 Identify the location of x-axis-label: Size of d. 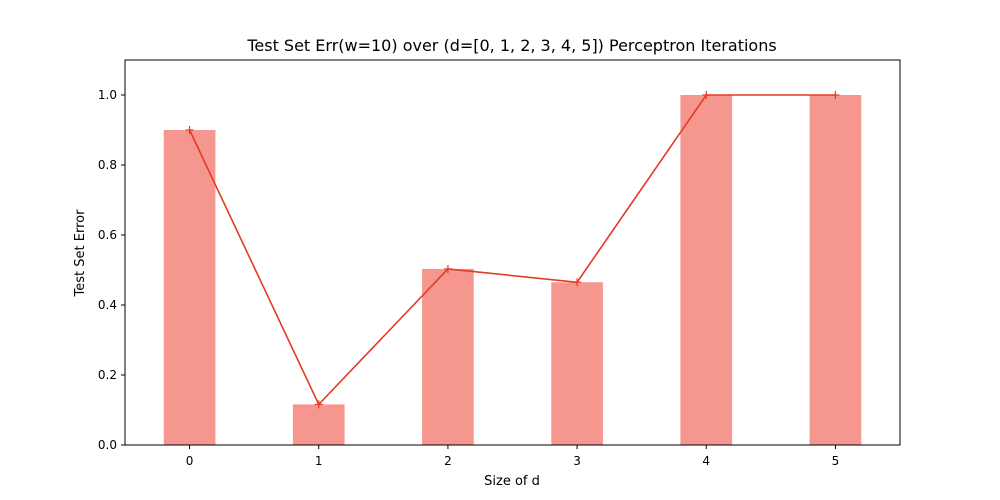
(512, 481).